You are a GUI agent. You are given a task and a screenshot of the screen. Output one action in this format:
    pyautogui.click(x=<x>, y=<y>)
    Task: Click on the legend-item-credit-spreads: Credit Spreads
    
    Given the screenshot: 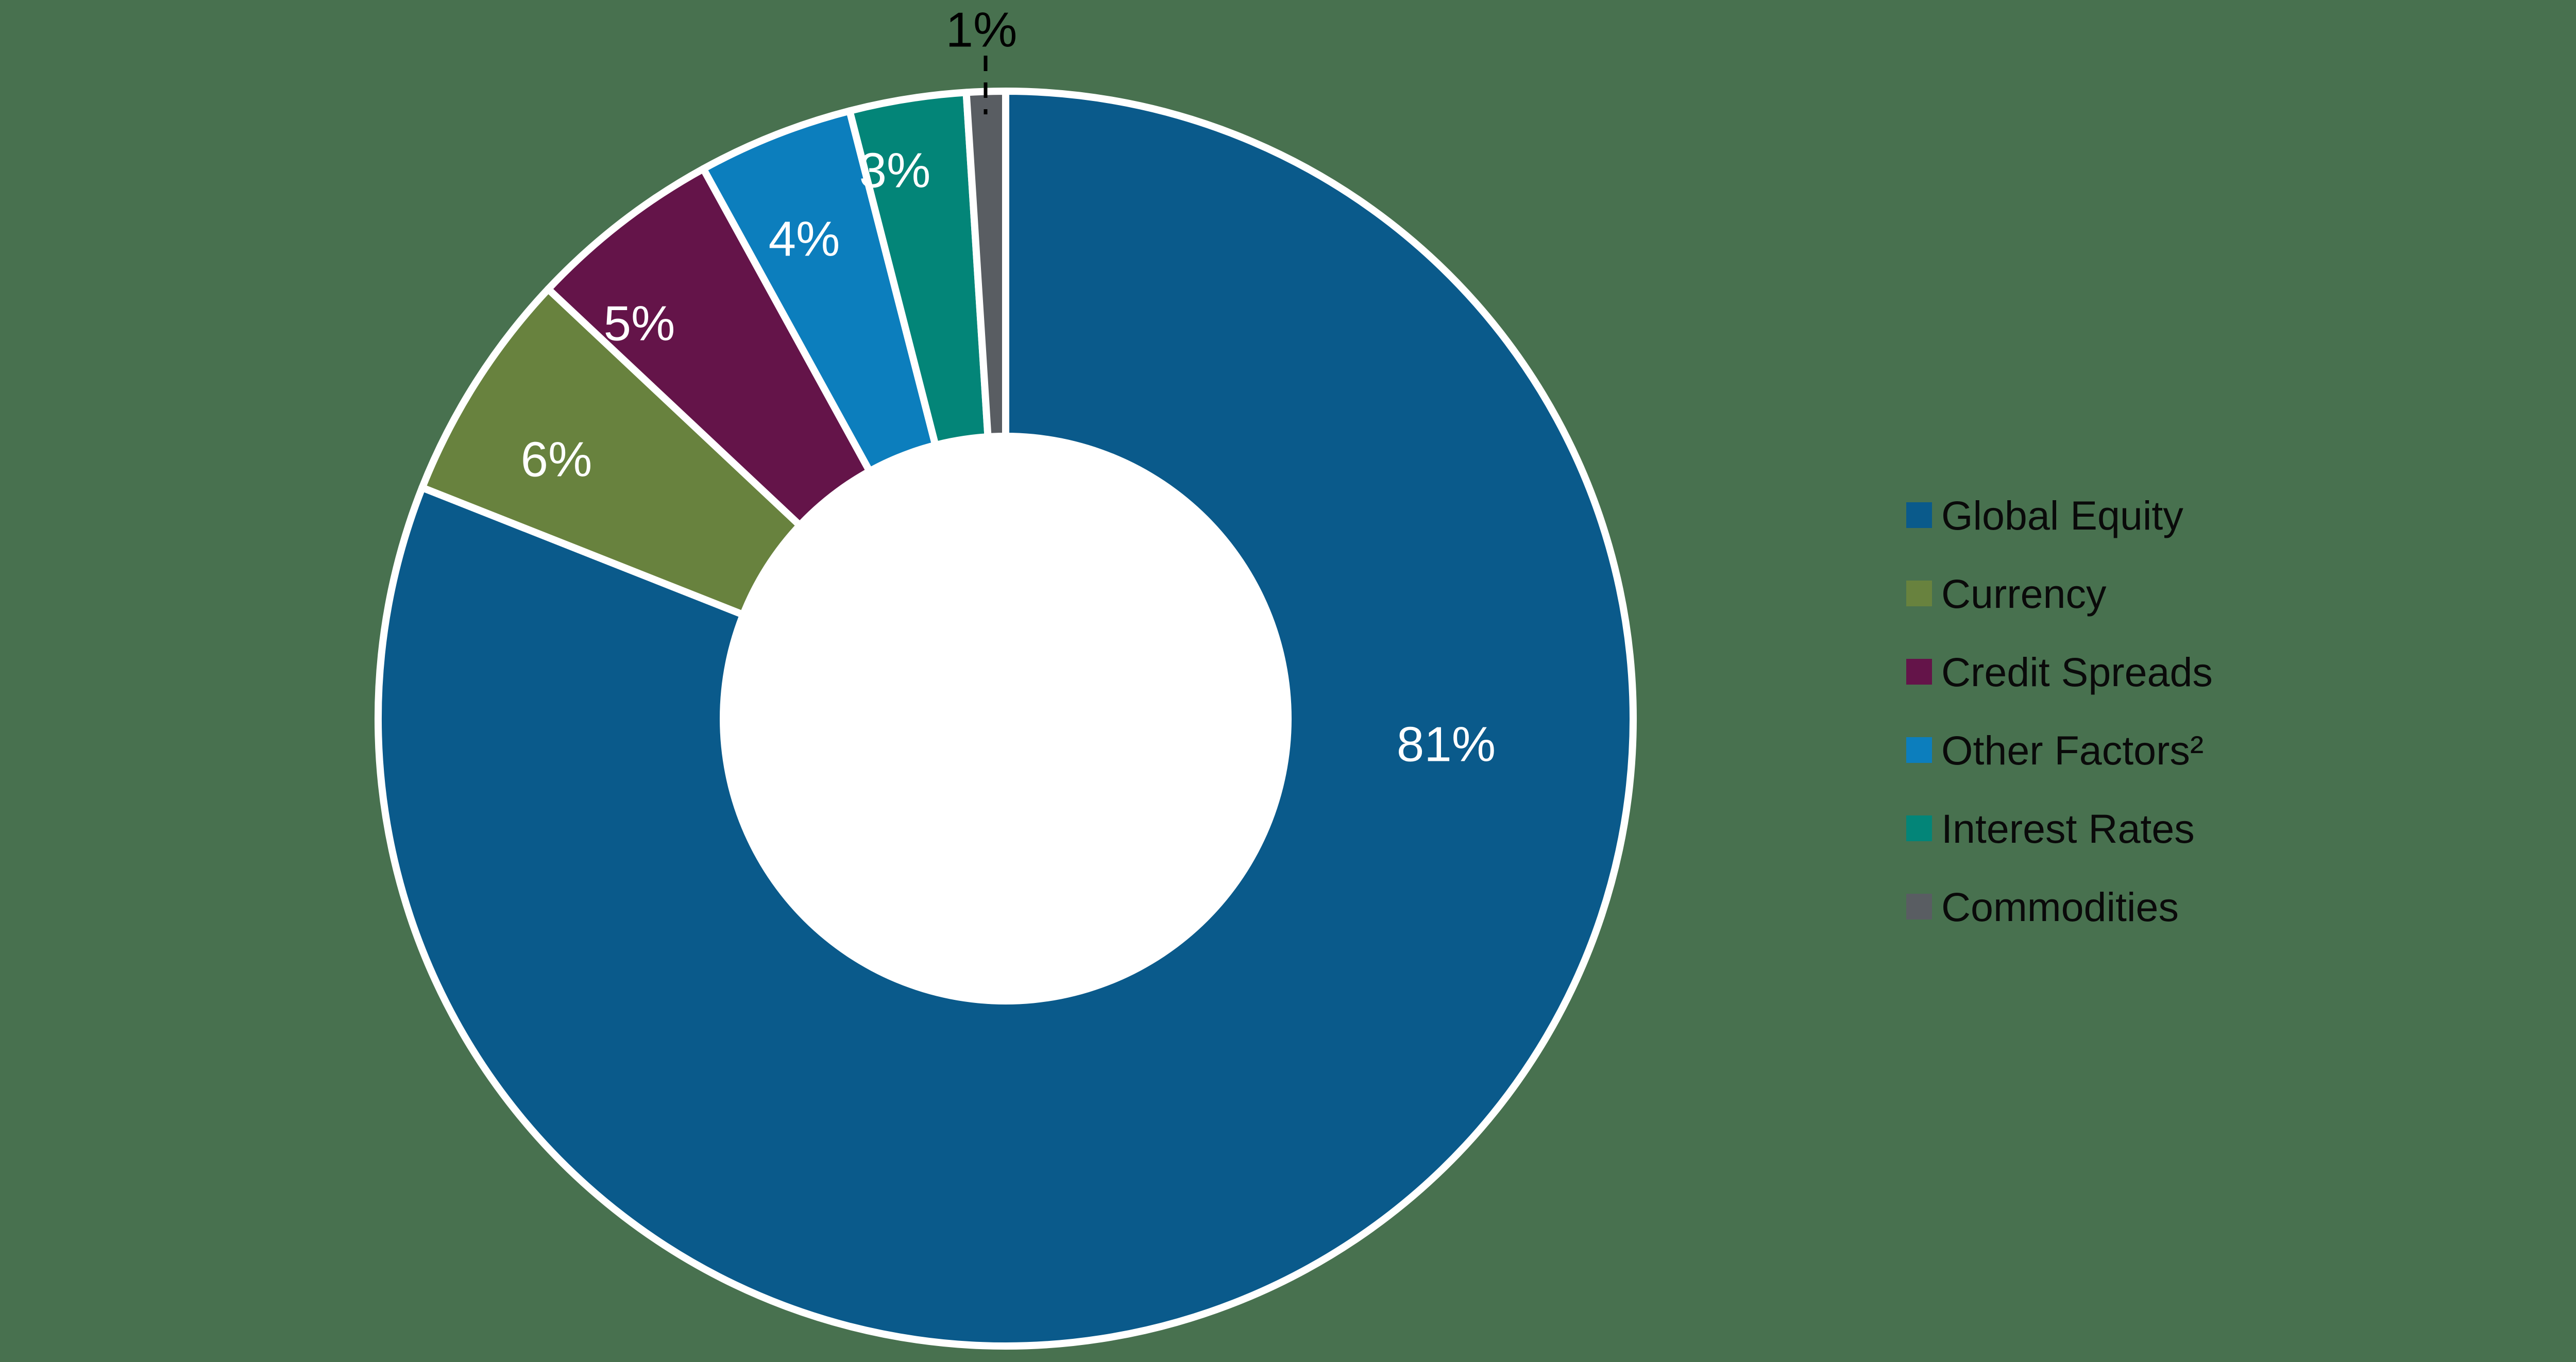 What is the action you would take?
    pyautogui.click(x=2059, y=672)
    